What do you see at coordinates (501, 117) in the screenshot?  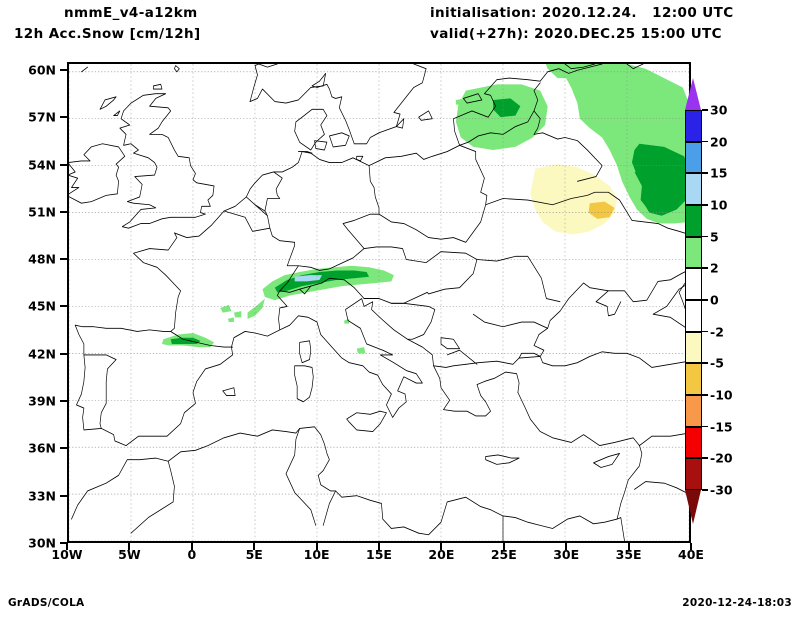 I see `shade-baltics-2to5` at bounding box center [501, 117].